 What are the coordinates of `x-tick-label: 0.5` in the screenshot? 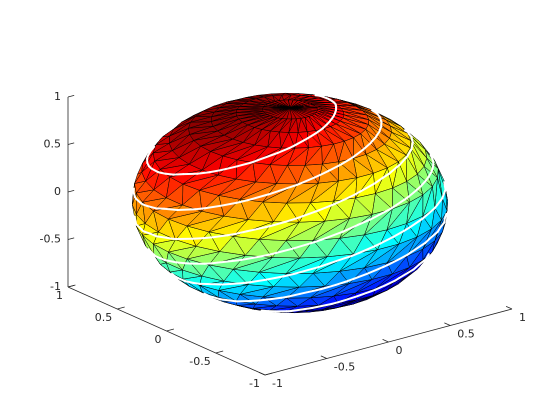 It's located at (466, 334).